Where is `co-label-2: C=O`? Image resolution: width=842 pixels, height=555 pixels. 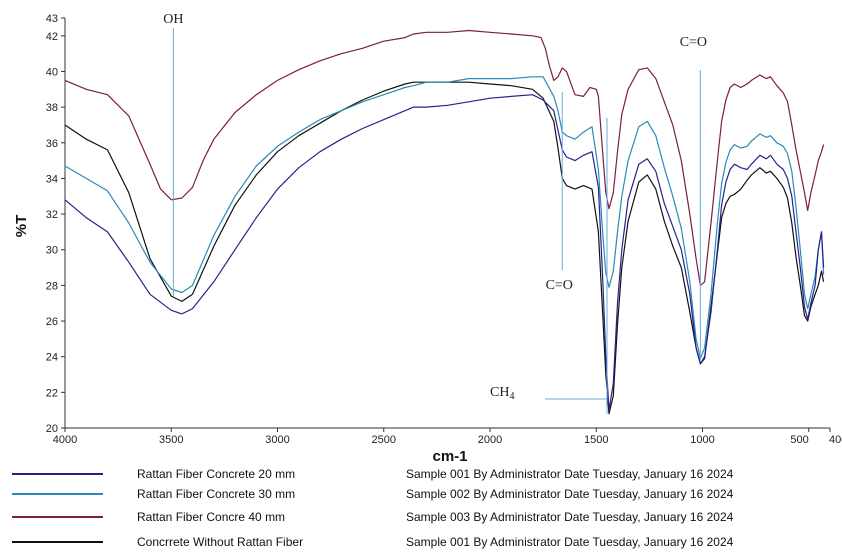
co-label-2: C=O is located at coordinates (559, 285).